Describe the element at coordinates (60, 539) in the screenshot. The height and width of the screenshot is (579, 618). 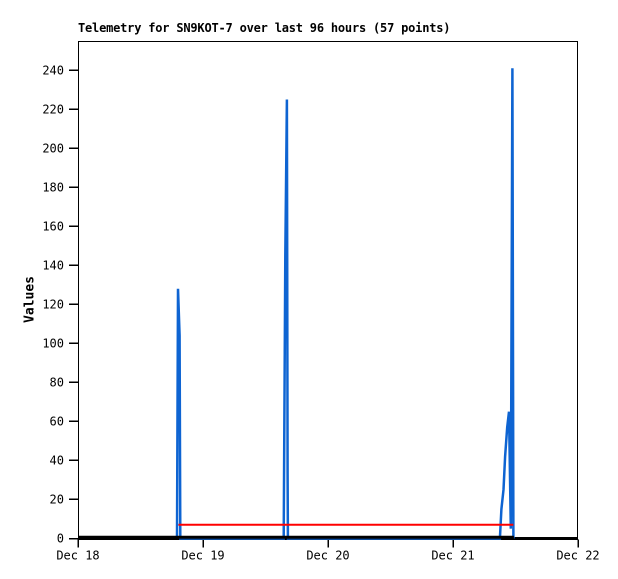
I see `y-tick-label: 0` at that location.